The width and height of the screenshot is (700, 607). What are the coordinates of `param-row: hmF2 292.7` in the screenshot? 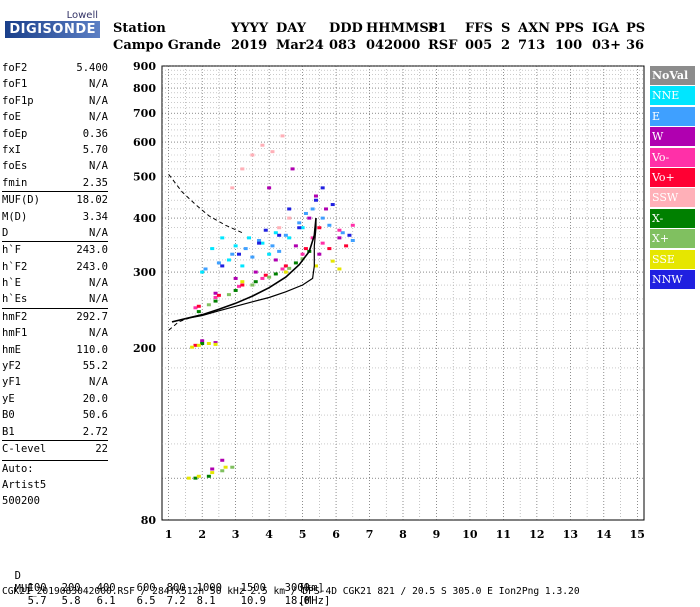 It's located at (55, 316).